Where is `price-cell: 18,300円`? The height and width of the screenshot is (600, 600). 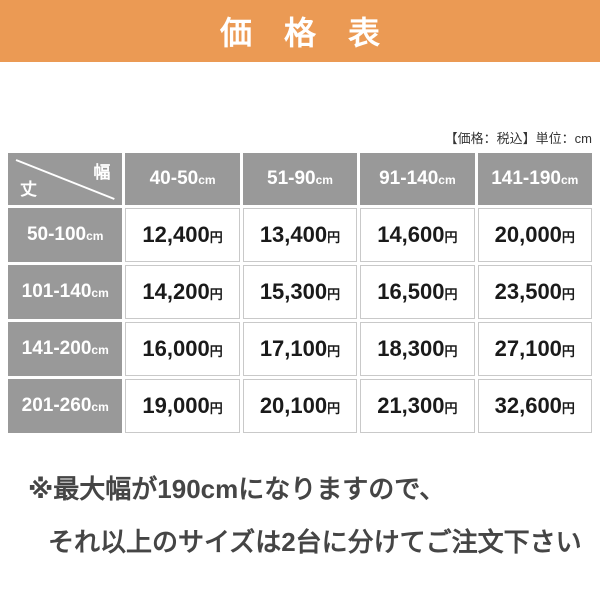
price-cell: 18,300円 is located at coordinates (417, 349).